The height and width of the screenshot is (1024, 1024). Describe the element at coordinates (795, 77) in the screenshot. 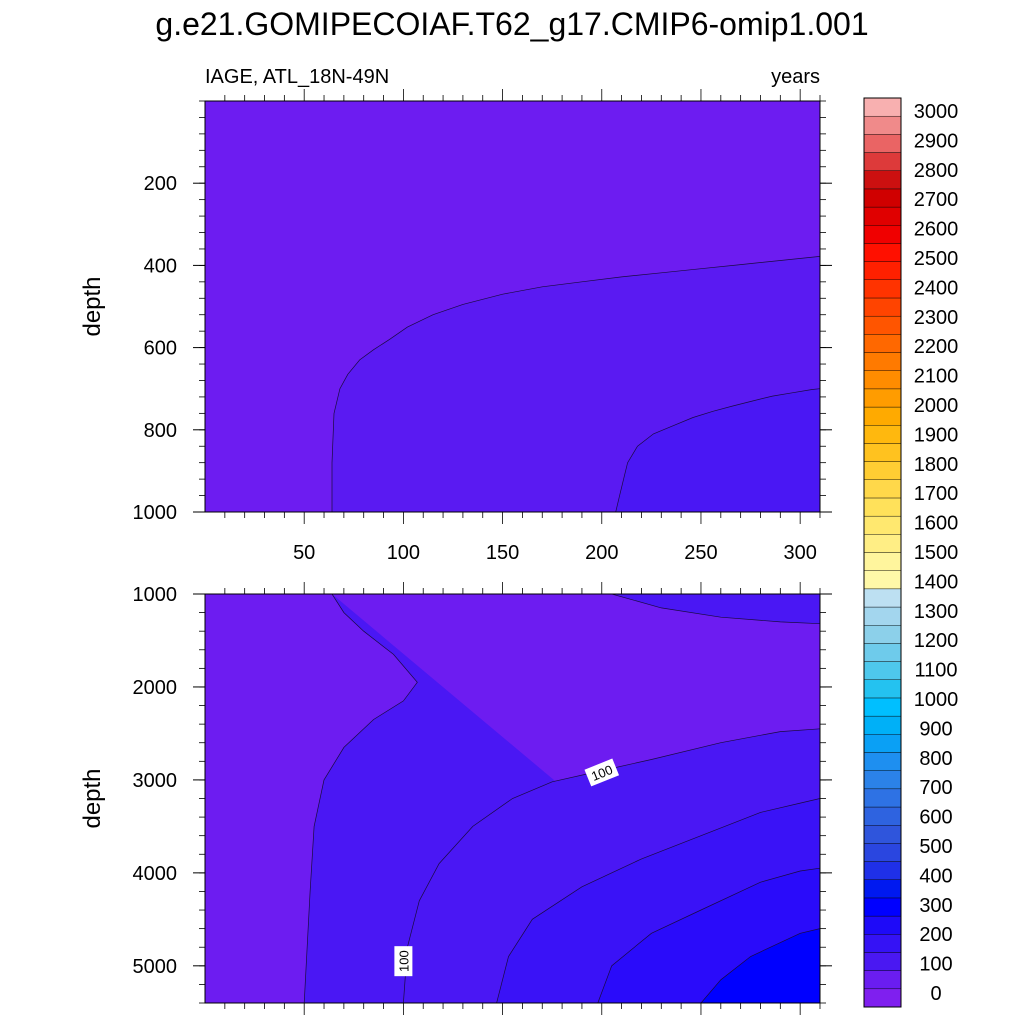

I see `units-label: years` at that location.